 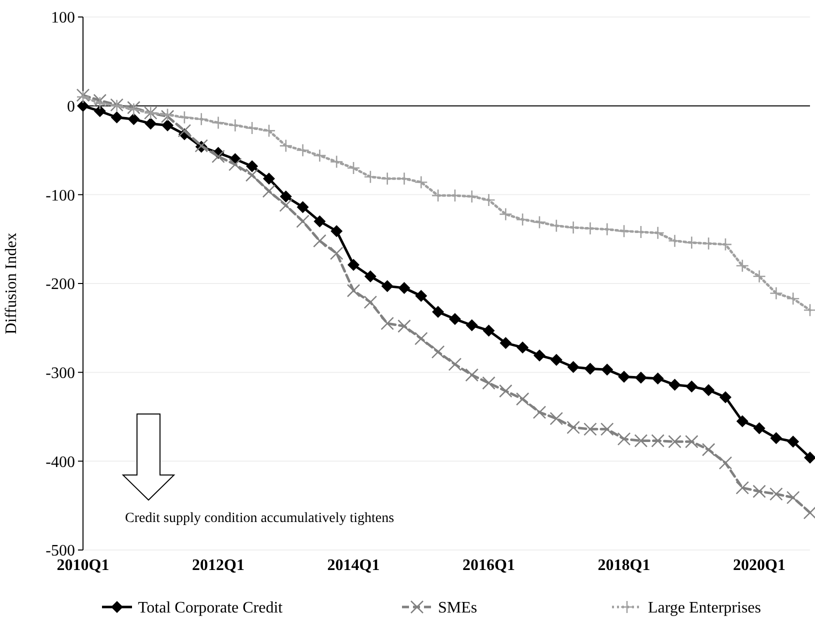 I want to click on y-axis-title: Diffusion Index, so click(x=11, y=283).